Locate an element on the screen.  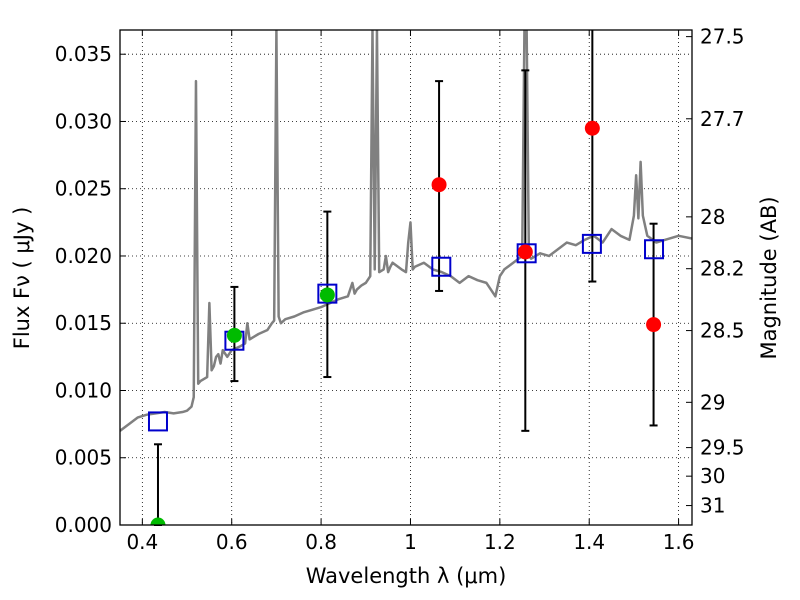
x-tick-label: 0.6 is located at coordinates (232, 542).